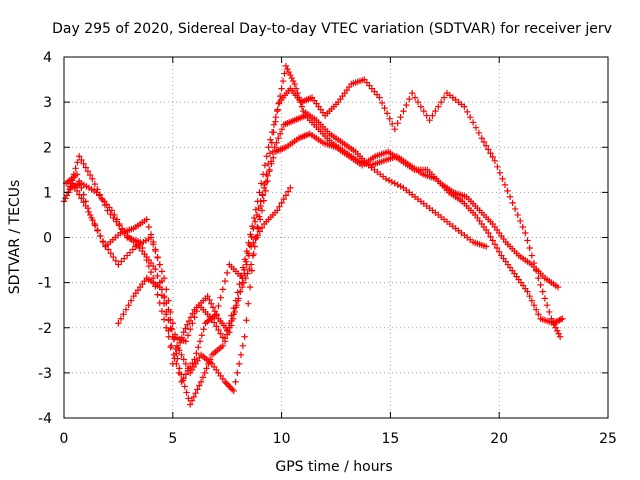  What do you see at coordinates (15, 237) in the screenshot?
I see `y-axis-label: SDTVAR / TECUs` at bounding box center [15, 237].